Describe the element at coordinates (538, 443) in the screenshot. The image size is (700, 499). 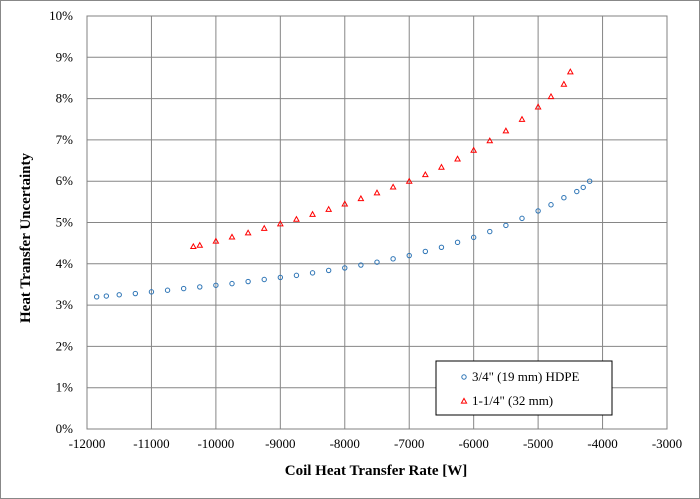
I see `x-tick-label: -5000` at that location.